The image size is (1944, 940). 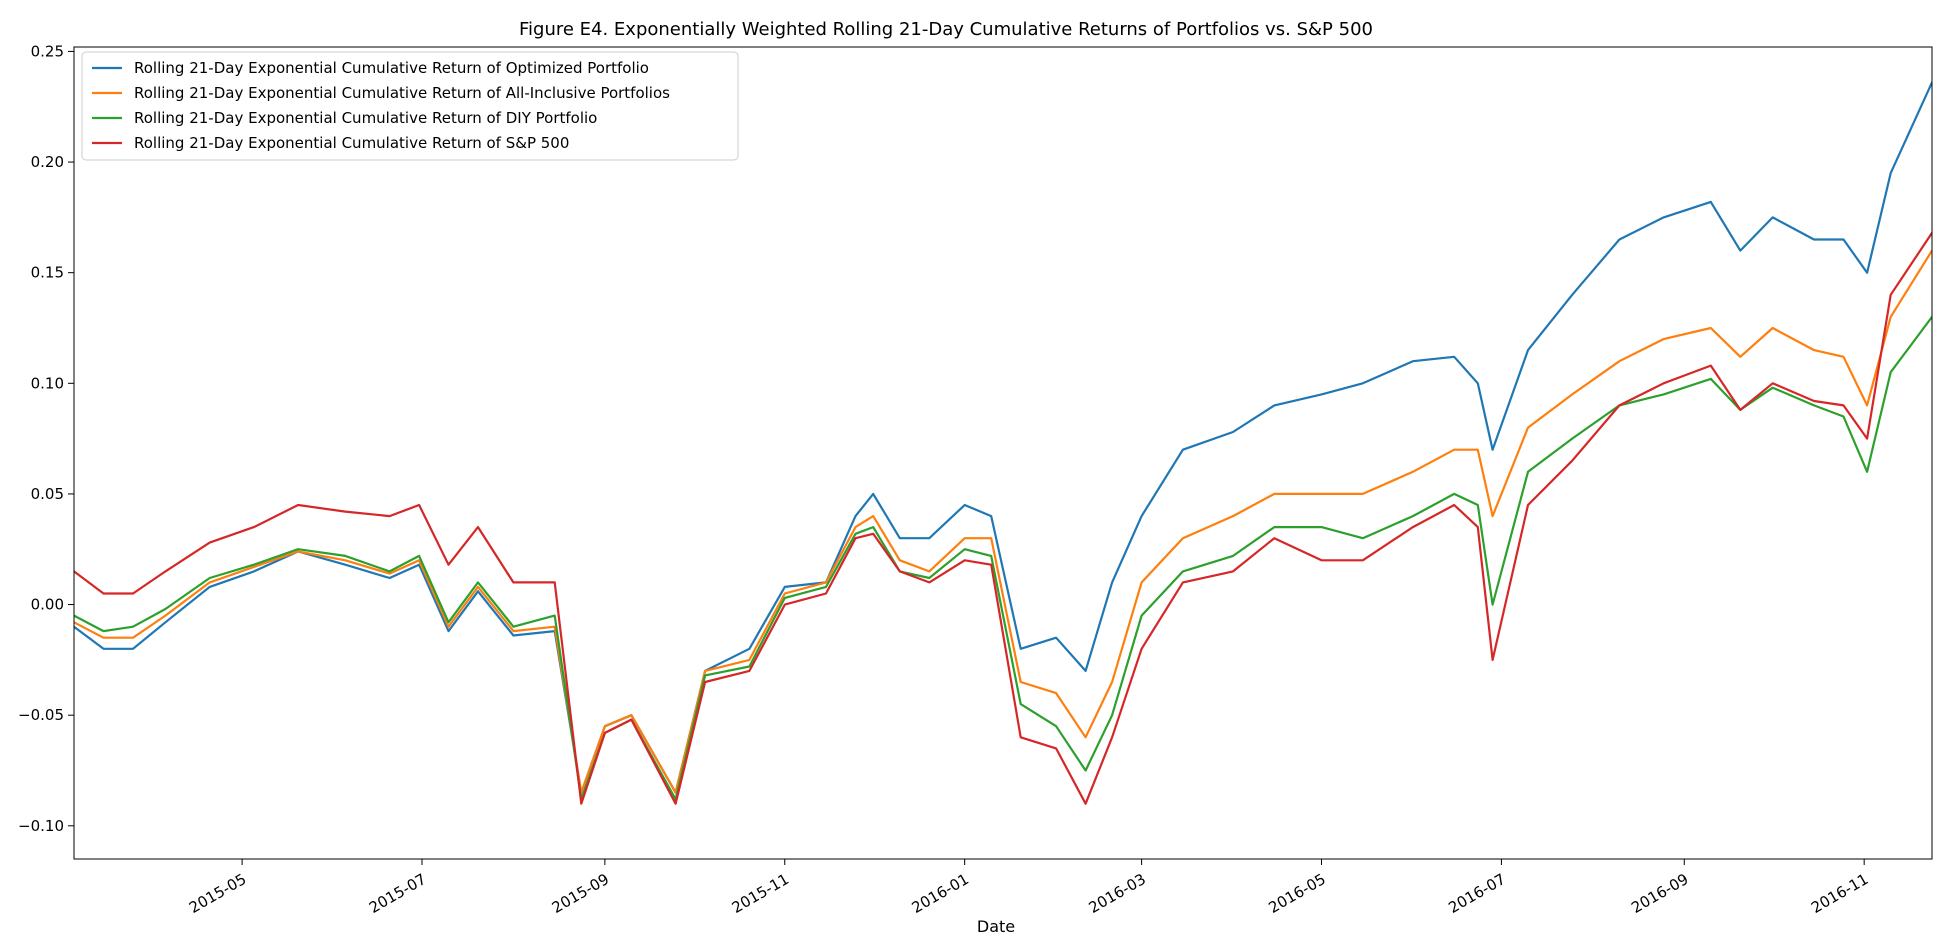 What do you see at coordinates (47, 383) in the screenshot?
I see `y-tick-label: 0.10` at bounding box center [47, 383].